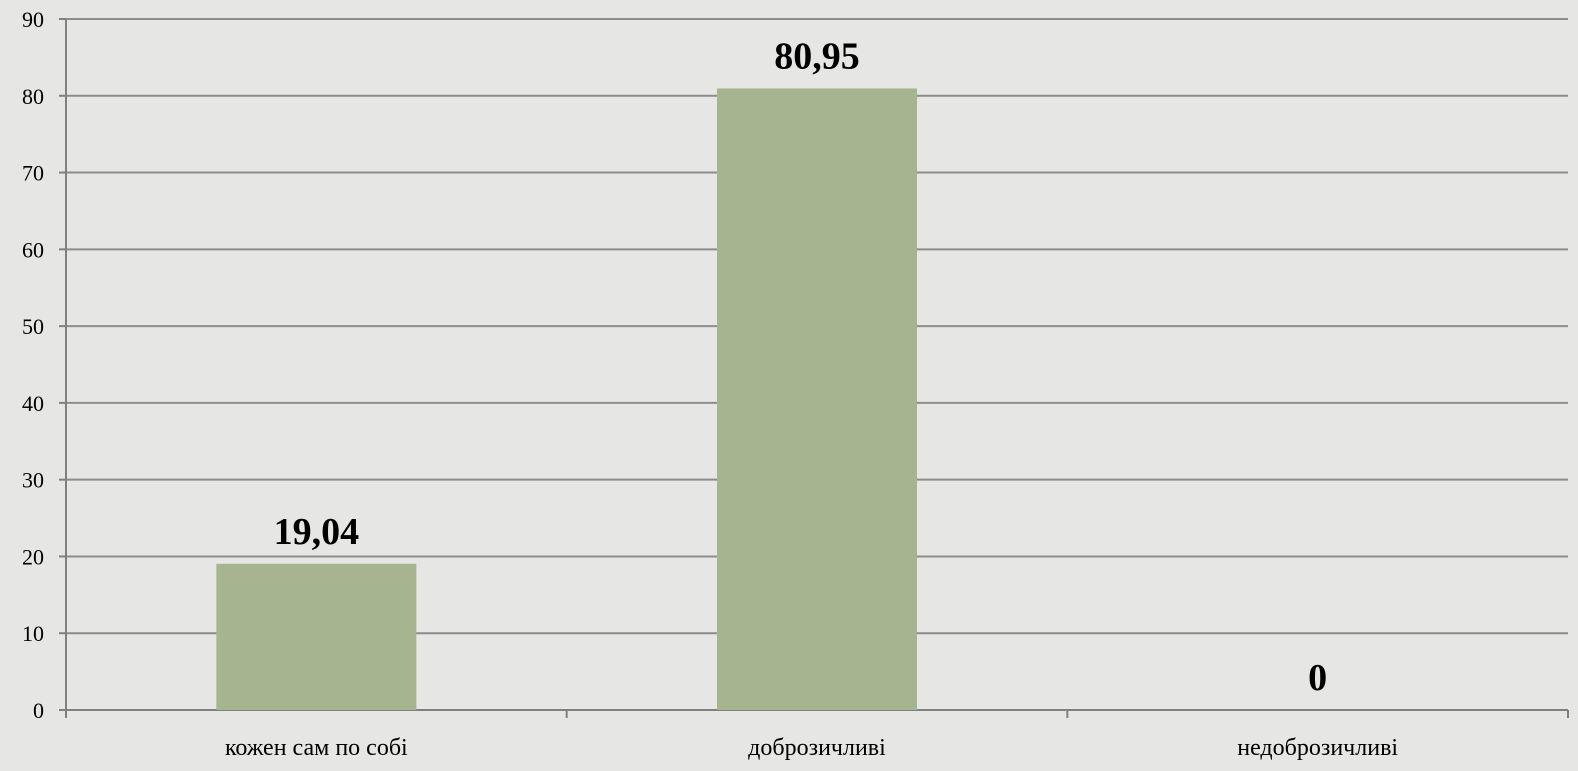 The image size is (1578, 771). What do you see at coordinates (33, 480) in the screenshot?
I see `y-tick-label: 30` at bounding box center [33, 480].